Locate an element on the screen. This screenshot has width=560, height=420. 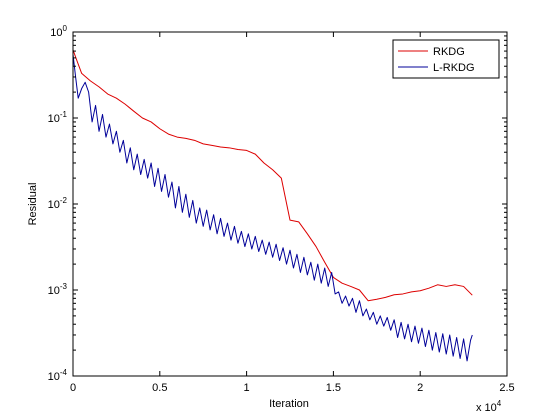
x-tick-label: 2 is located at coordinates (420, 388).